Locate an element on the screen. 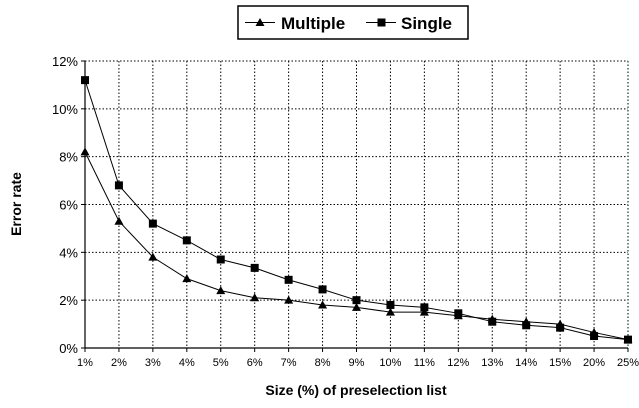 The width and height of the screenshot is (639, 408). y-tick-label: 10% is located at coordinates (65, 109).